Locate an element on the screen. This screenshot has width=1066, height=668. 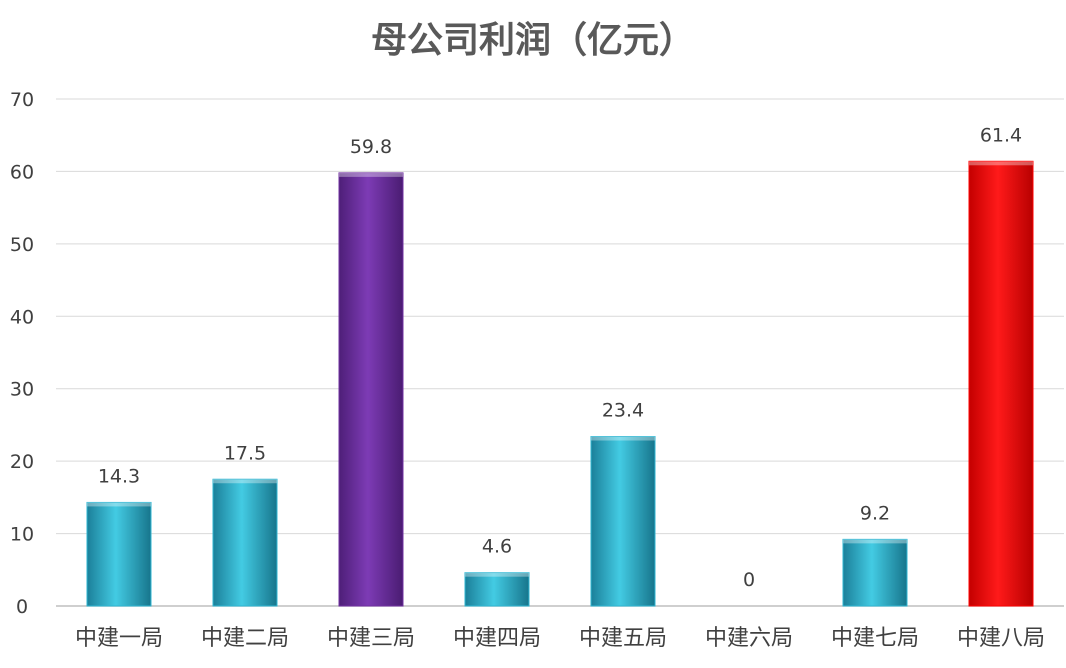
y-tick-label: 30 is located at coordinates (22, 390).